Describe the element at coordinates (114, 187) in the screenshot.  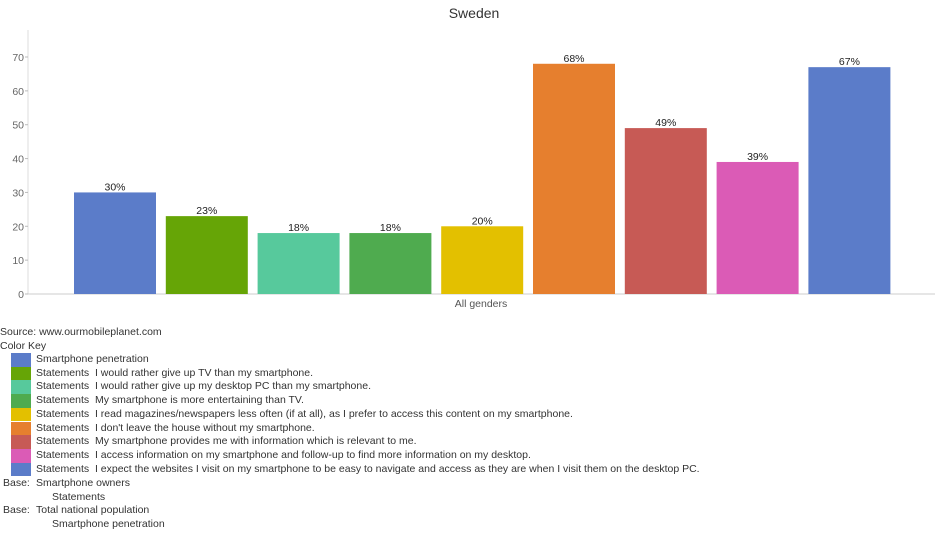
I see `data-label: 30%` at that location.